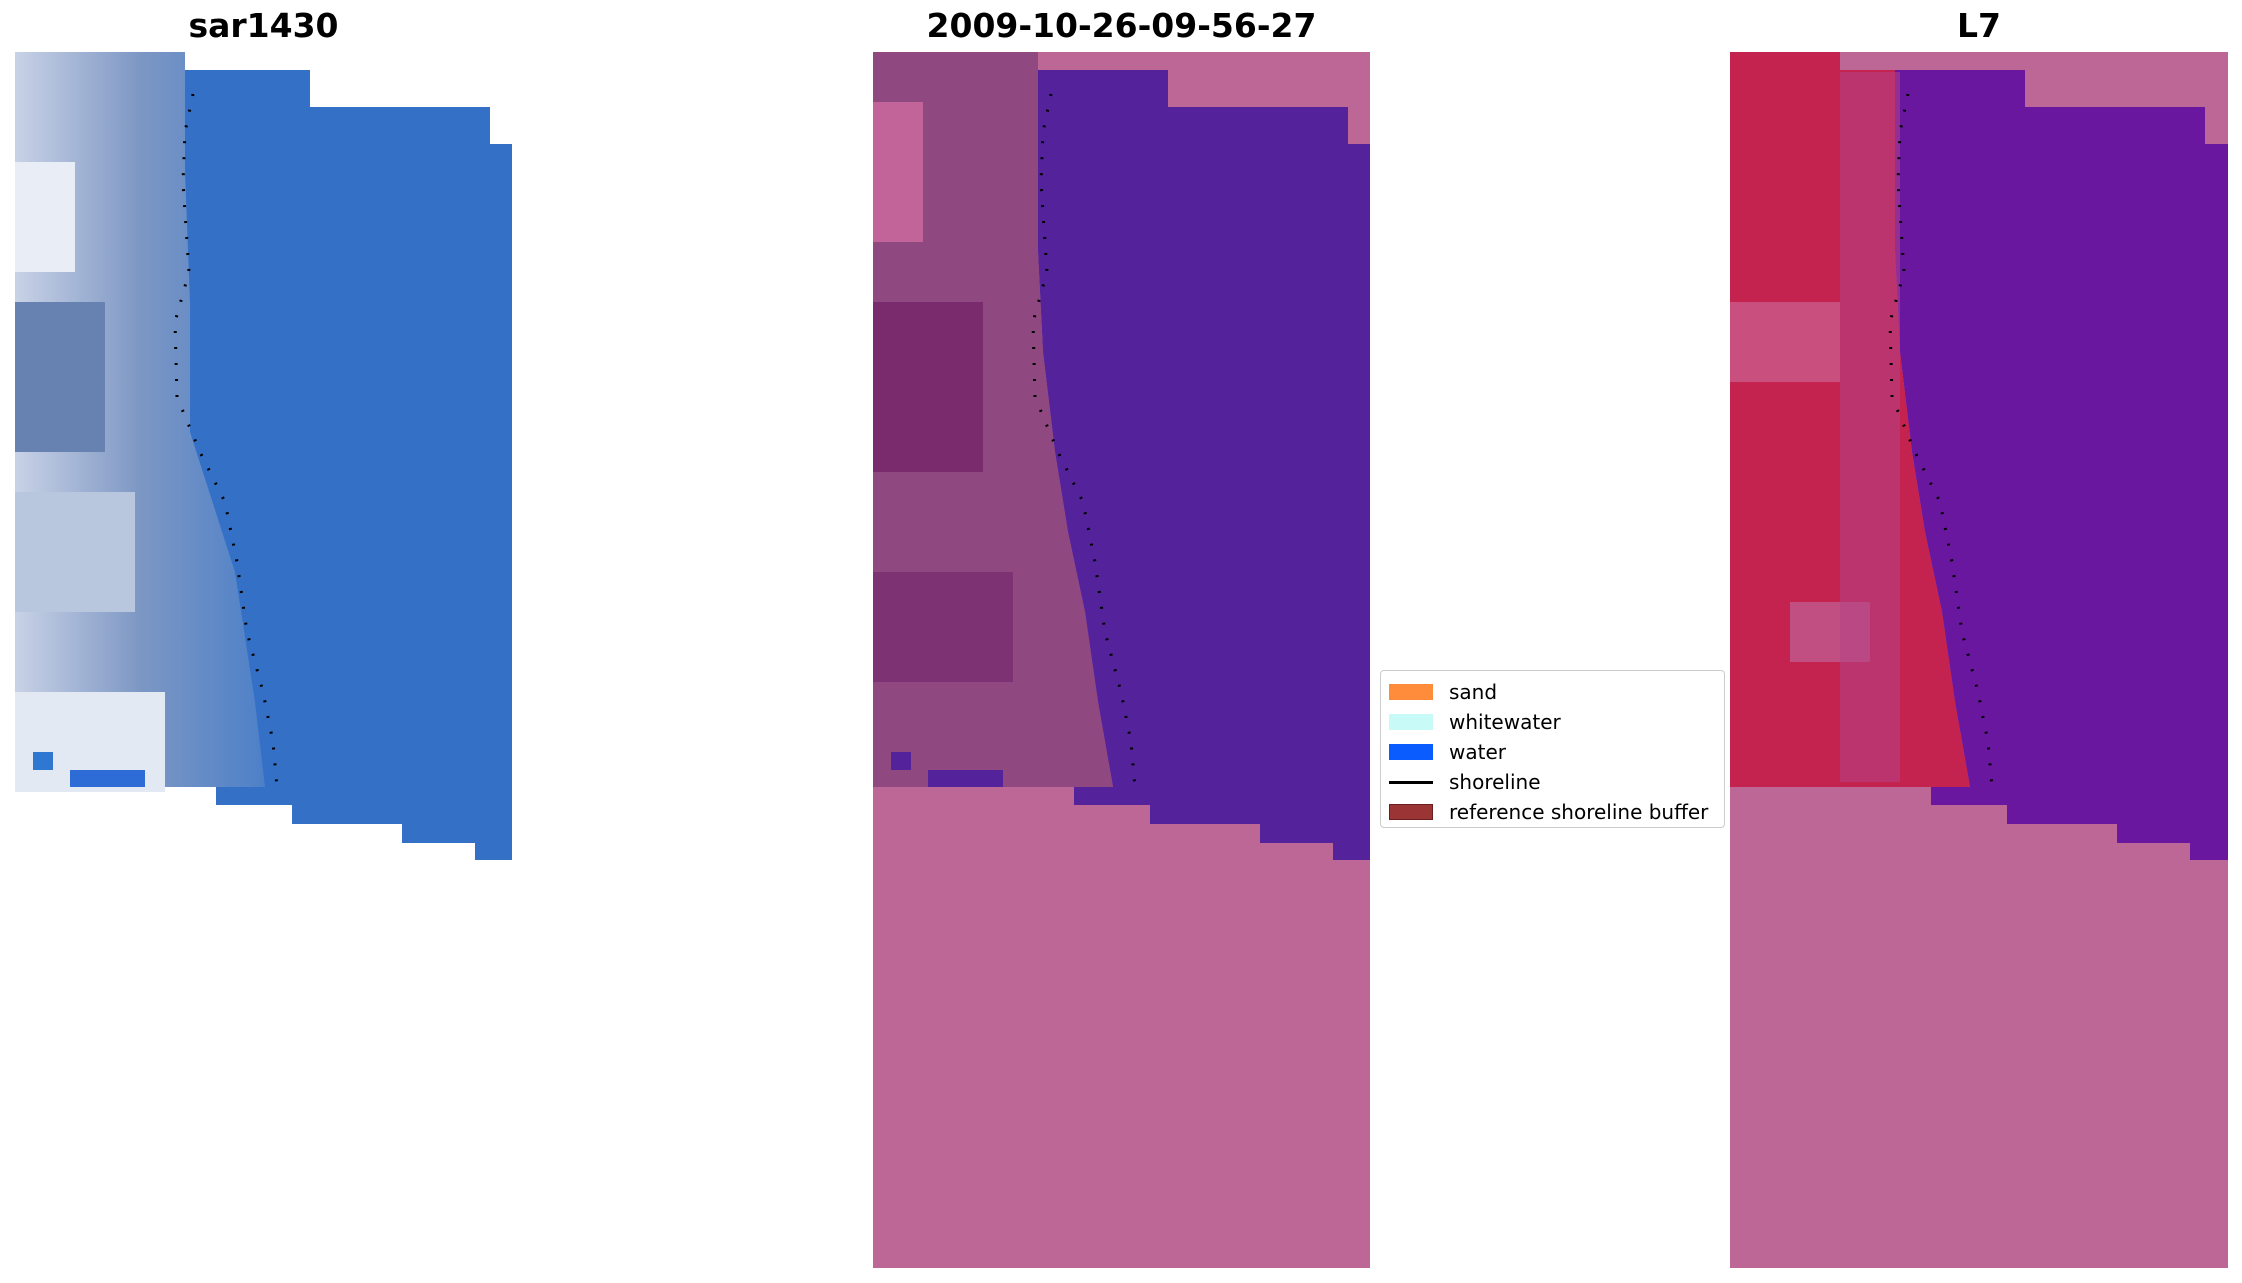 The image size is (2242, 1283). What do you see at coordinates (1495, 782) in the screenshot?
I see `legend-label: shoreline` at bounding box center [1495, 782].